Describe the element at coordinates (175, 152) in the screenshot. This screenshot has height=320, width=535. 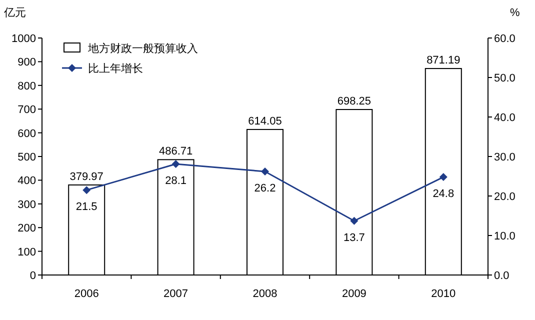
I see `data-label: 486.71` at that location.